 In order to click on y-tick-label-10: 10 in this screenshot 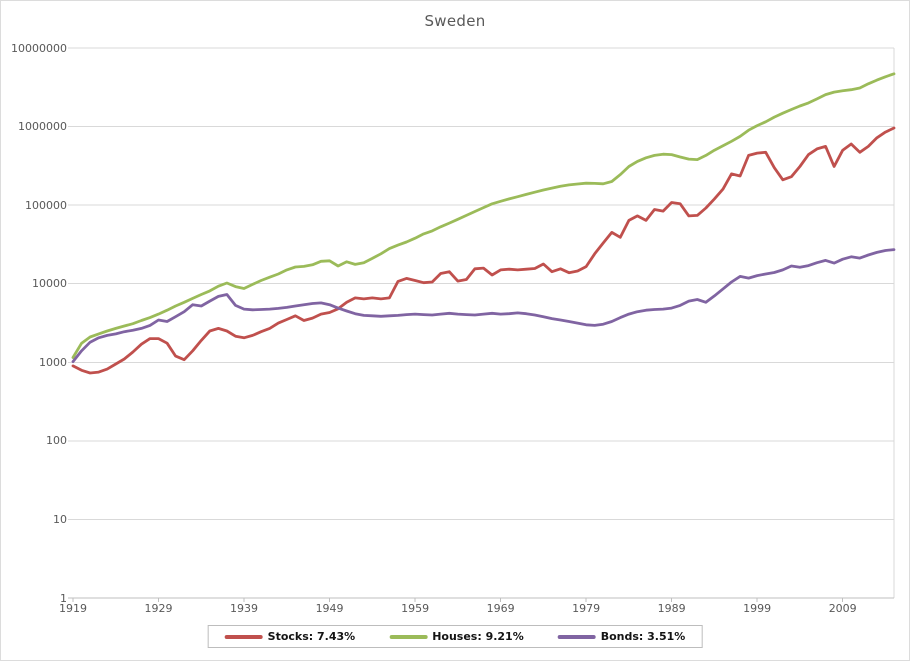, I will do `click(60, 519)`.